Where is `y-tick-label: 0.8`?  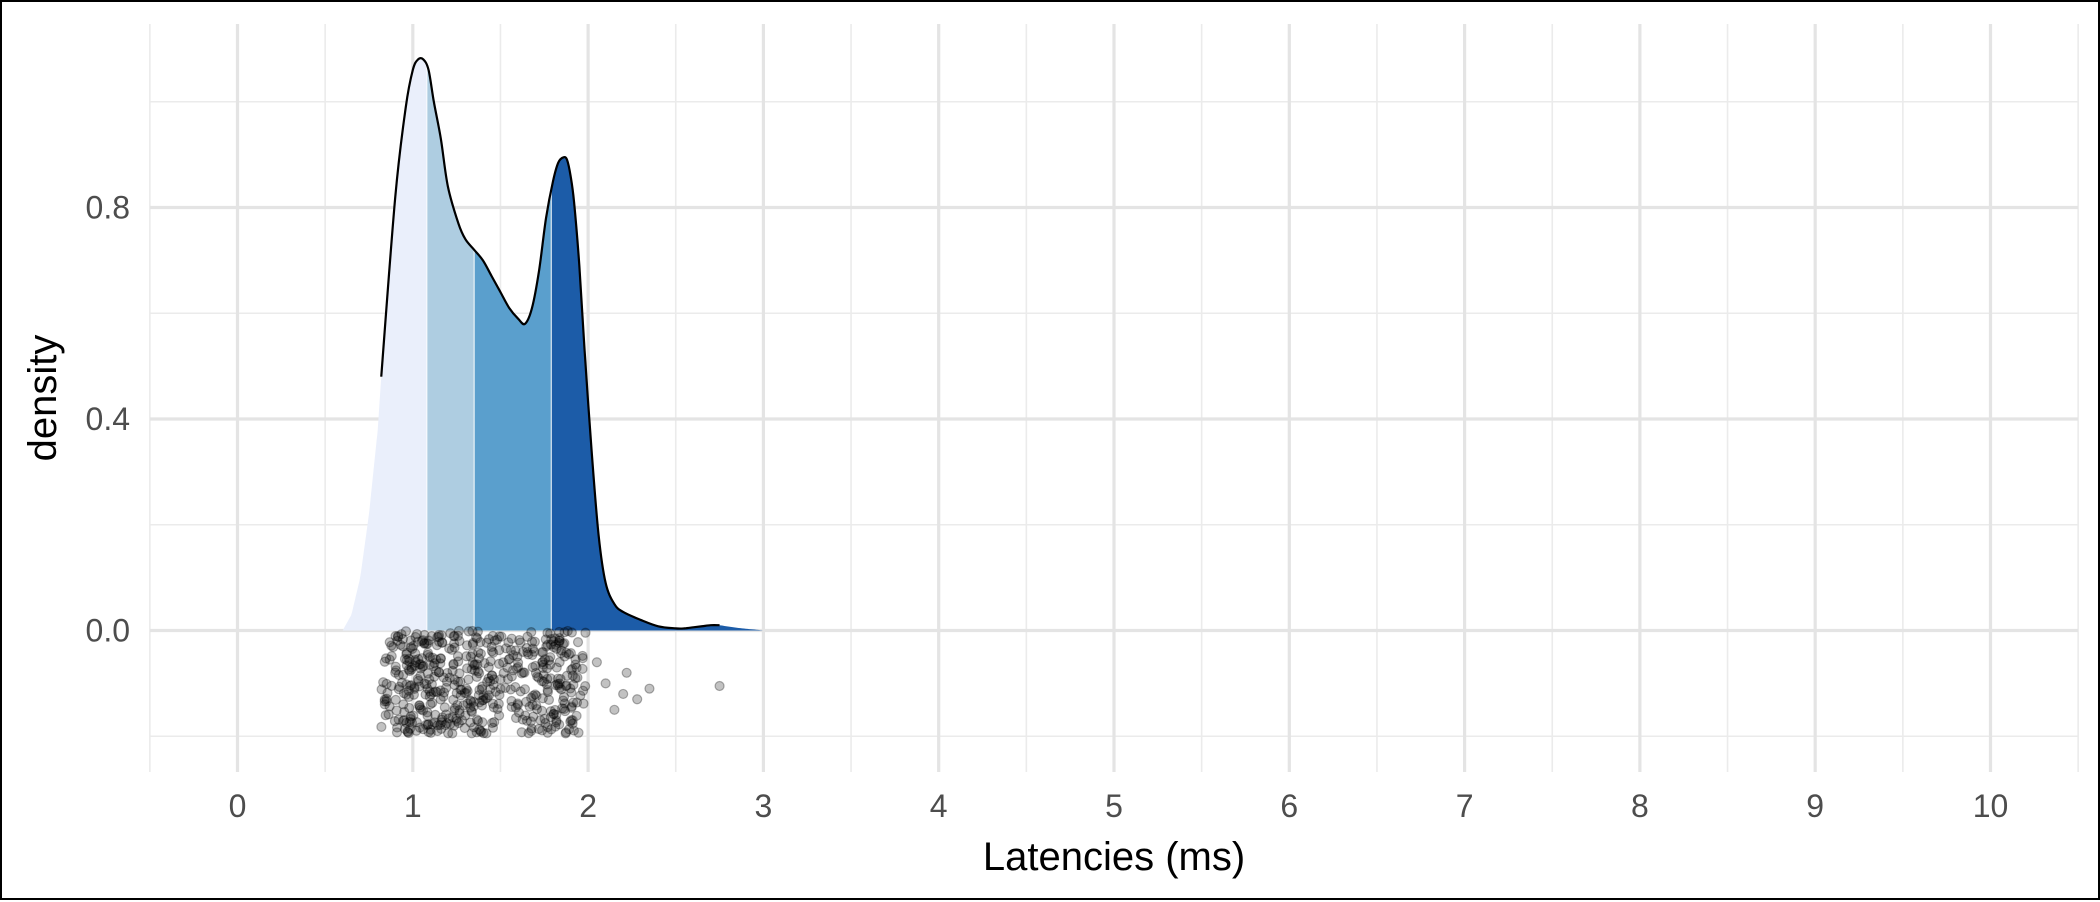
y-tick-label: 0.8 is located at coordinates (108, 208).